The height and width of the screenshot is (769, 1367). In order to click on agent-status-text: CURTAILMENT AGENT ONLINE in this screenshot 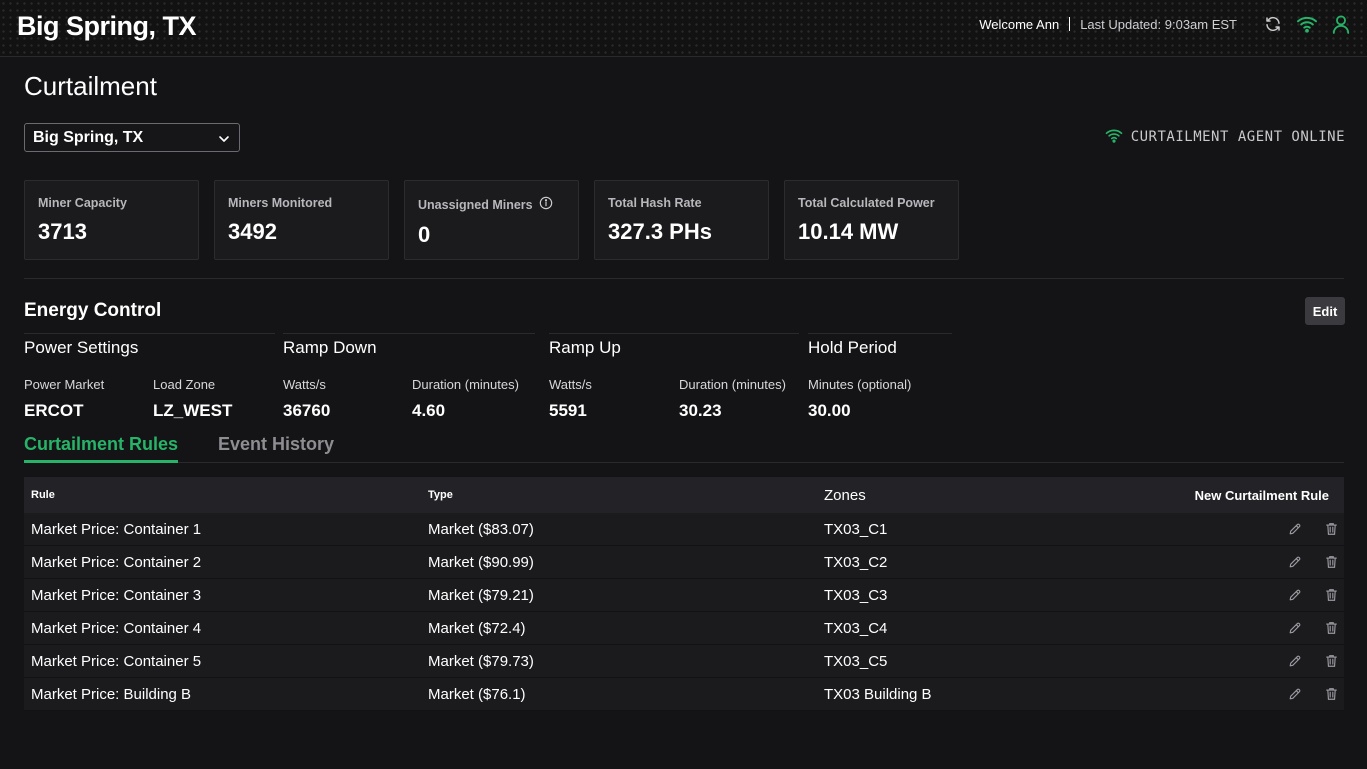, I will do `click(1237, 137)`.